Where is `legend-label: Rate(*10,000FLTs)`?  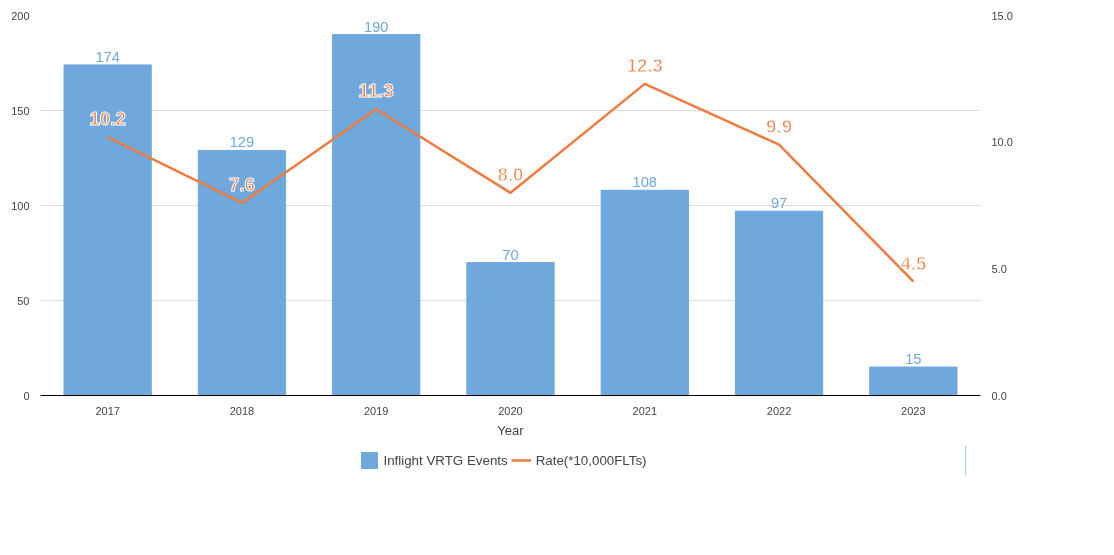
legend-label: Rate(*10,000FLTs) is located at coordinates (591, 460).